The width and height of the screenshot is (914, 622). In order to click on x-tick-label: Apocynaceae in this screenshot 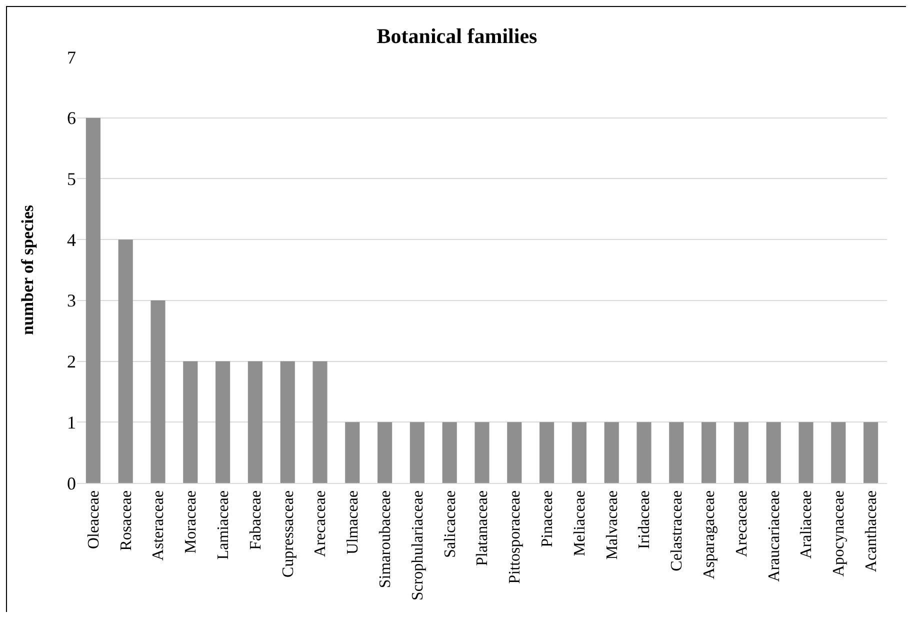, I will do `click(839, 533)`.